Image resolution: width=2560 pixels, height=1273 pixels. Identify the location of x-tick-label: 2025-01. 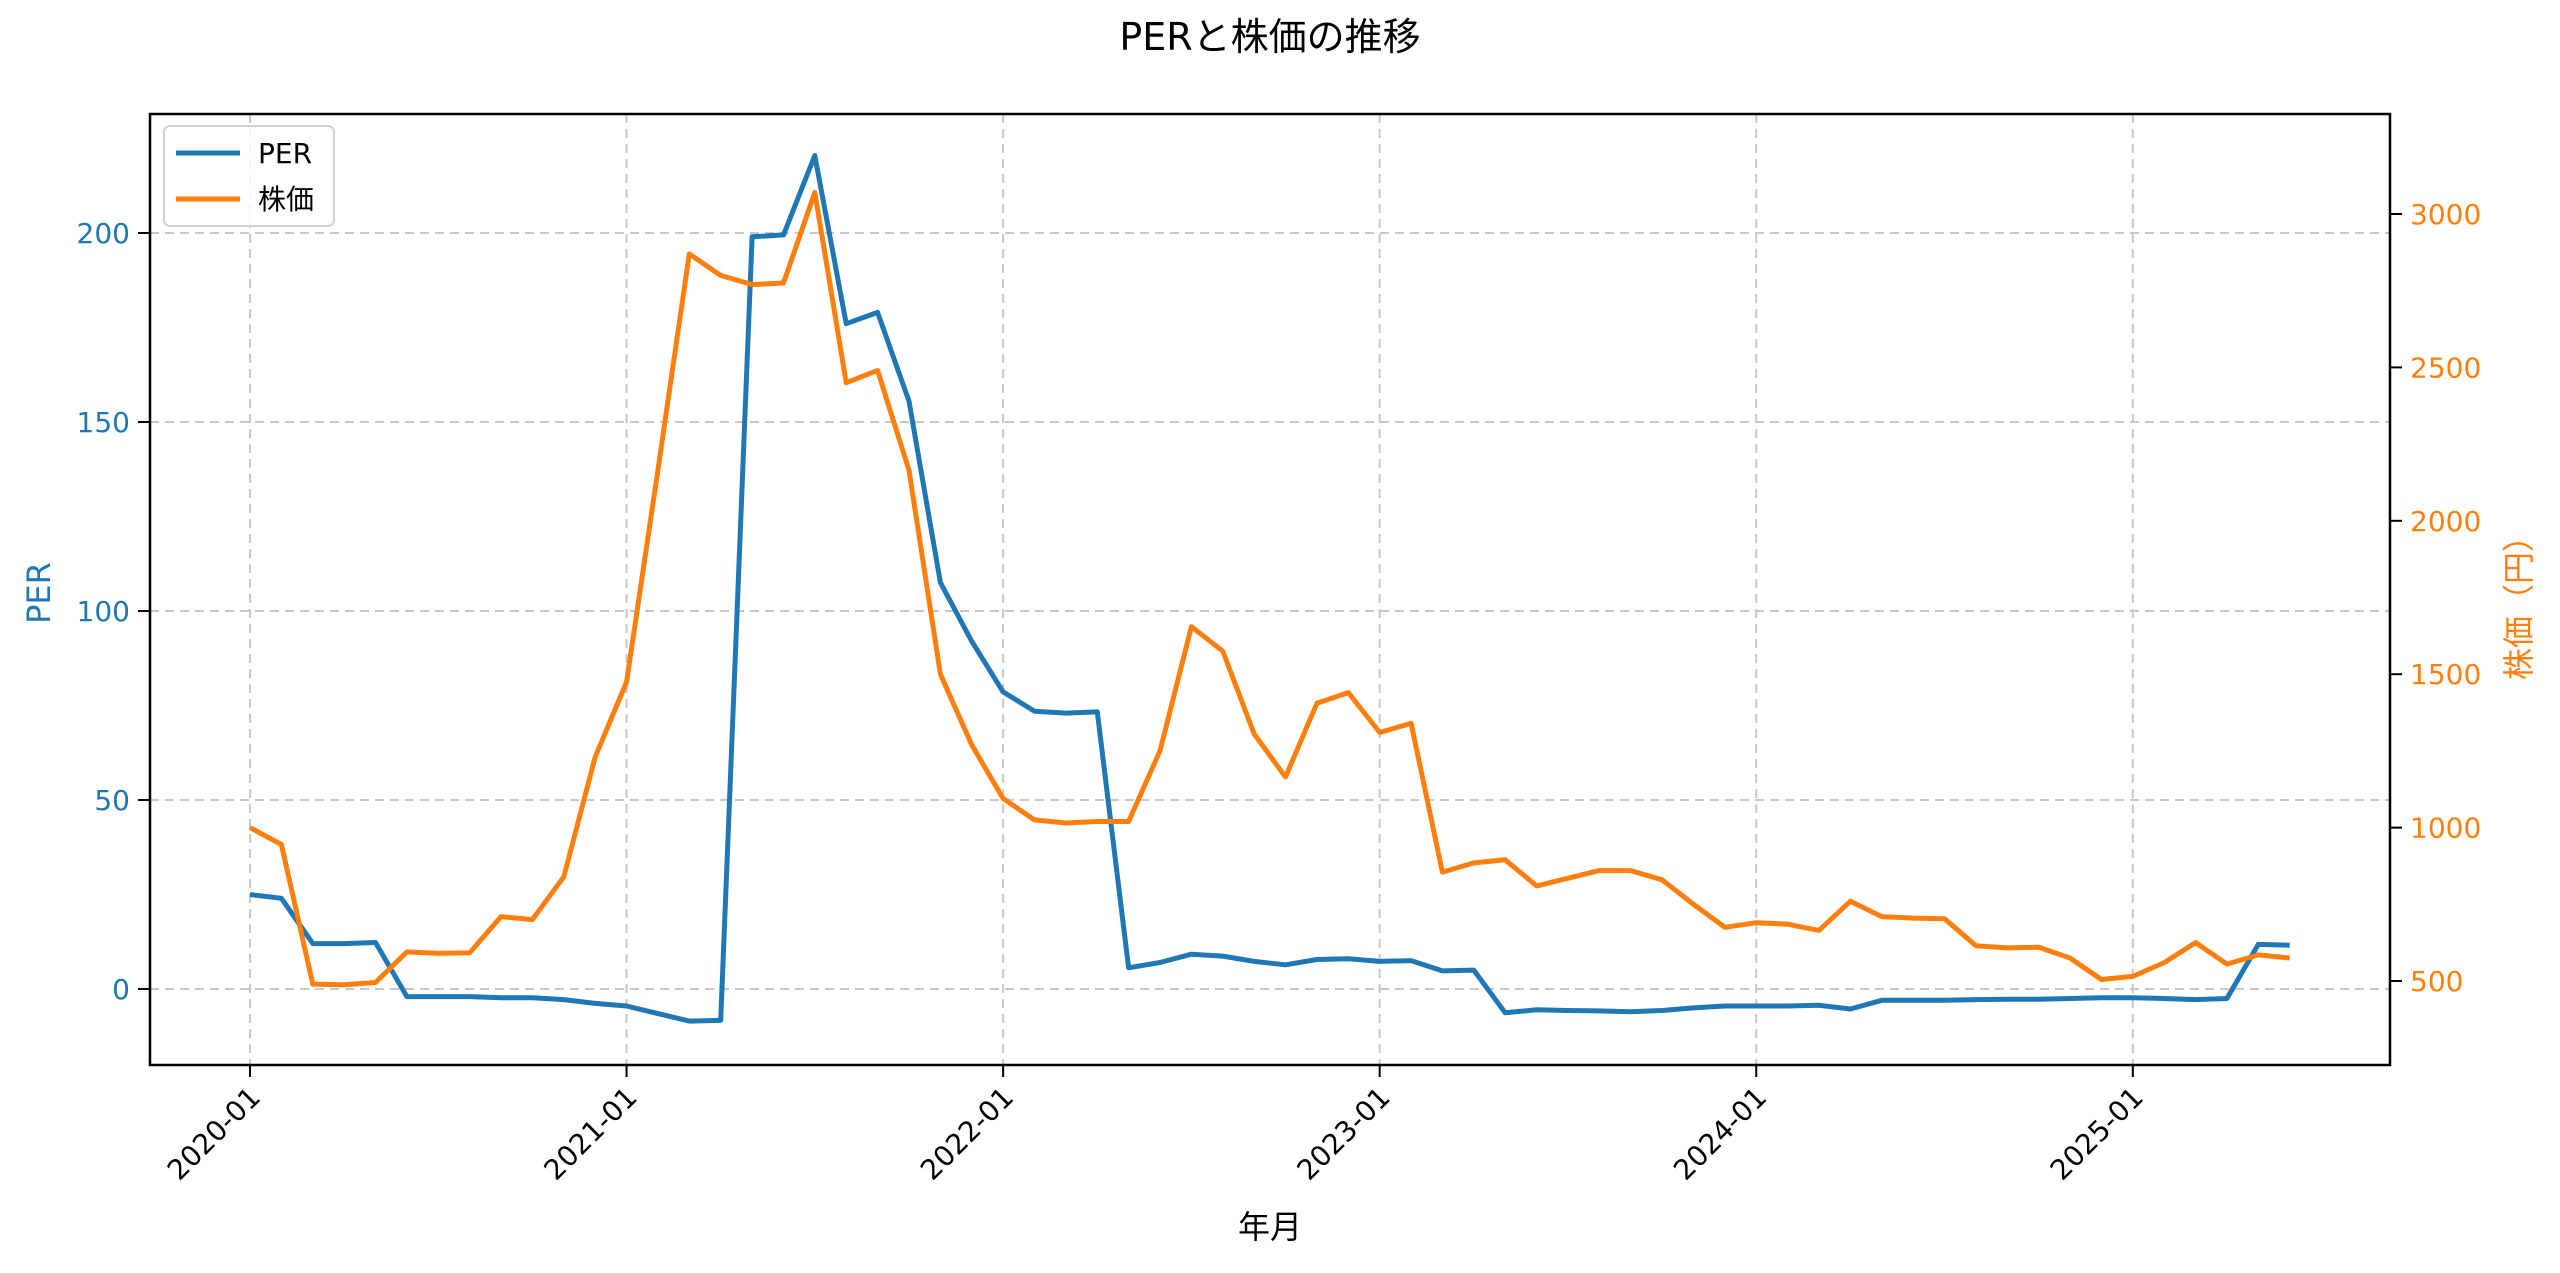
(2097, 1134).